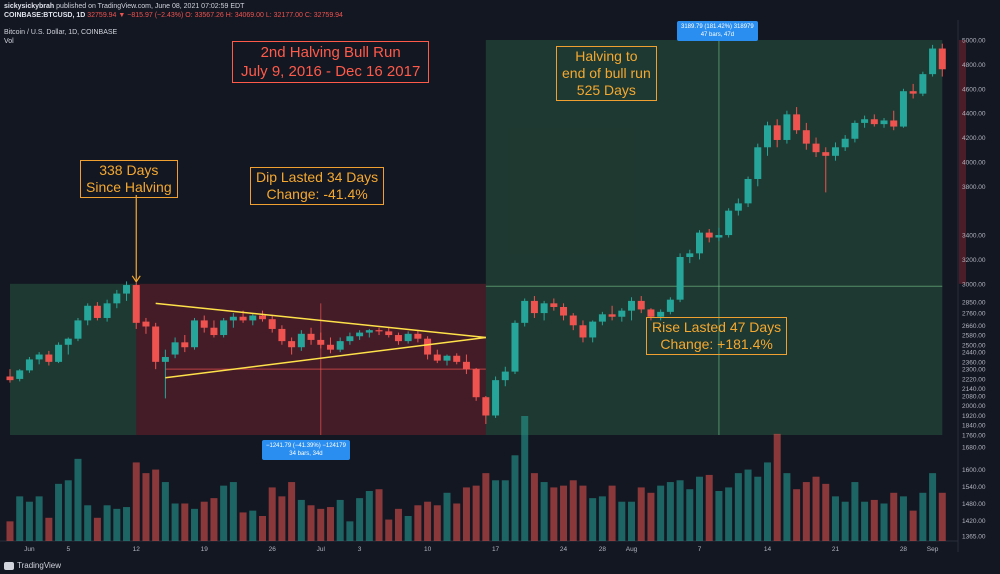 The width and height of the screenshot is (1000, 574). I want to click on price-change: ▼ −815.97 (−2.43%), so click(151, 15).